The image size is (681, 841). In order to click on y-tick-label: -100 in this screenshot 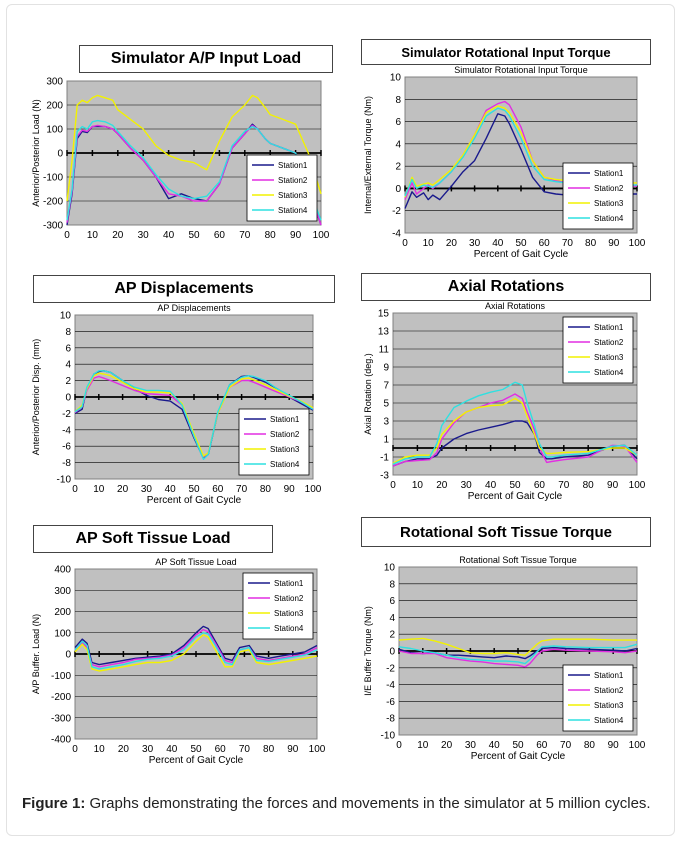, I will do `click(61, 676)`.